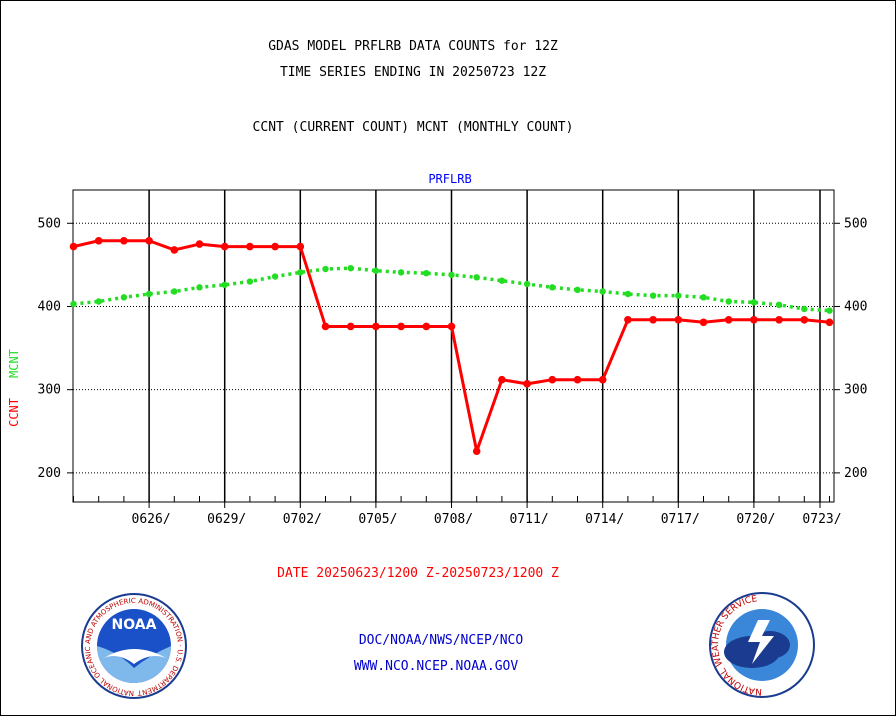  What do you see at coordinates (450, 179) in the screenshot?
I see `plot-title: PRFLRB` at bounding box center [450, 179].